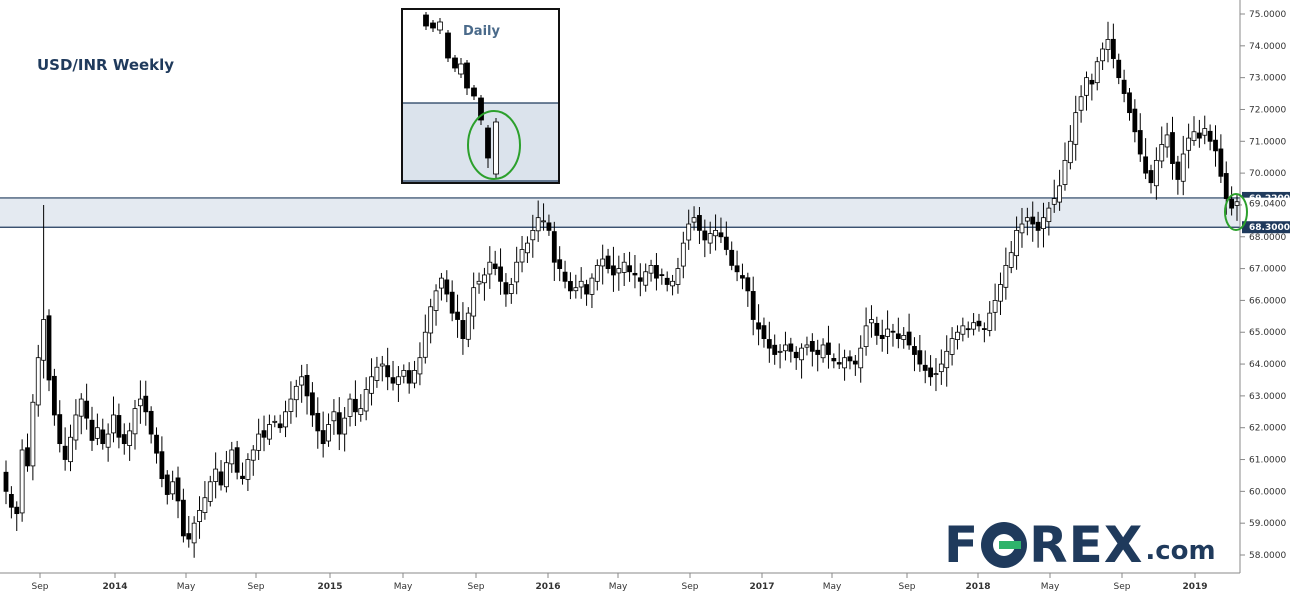 The image size is (1292, 598). I want to click on y-tick-label: 61.0000, so click(1267, 461).